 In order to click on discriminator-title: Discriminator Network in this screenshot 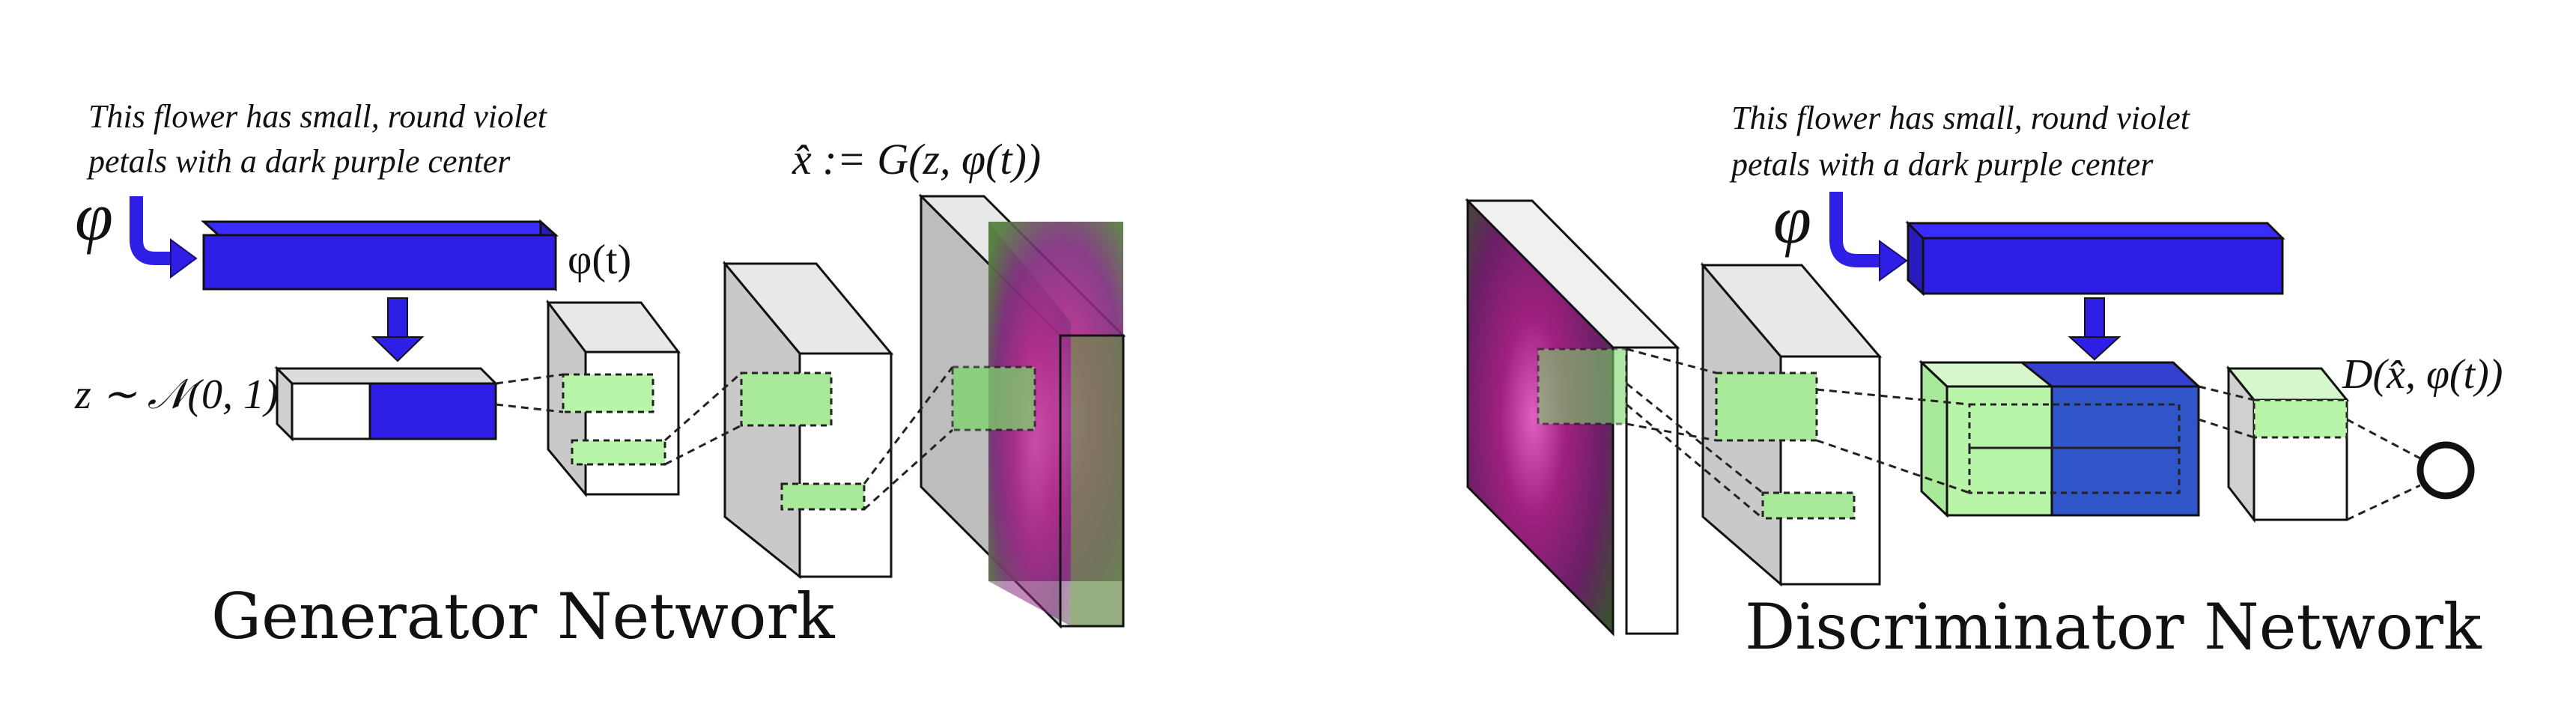, I will do `click(2113, 627)`.